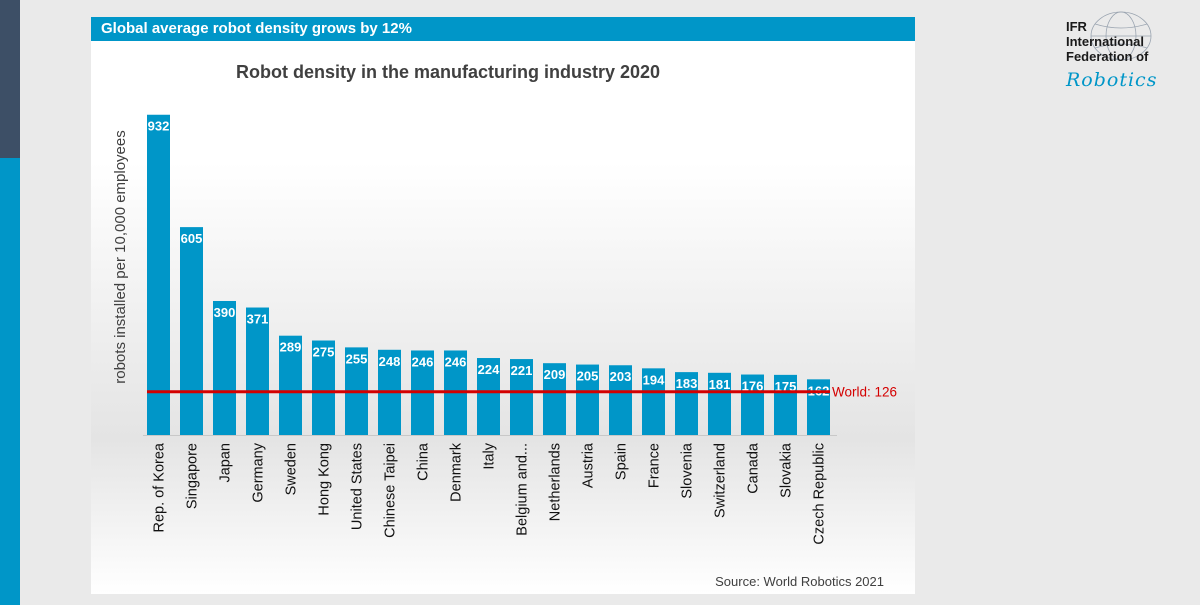 Image resolution: width=1200 pixels, height=605 pixels. I want to click on category-label-0: Rep. of Korea, so click(160, 487).